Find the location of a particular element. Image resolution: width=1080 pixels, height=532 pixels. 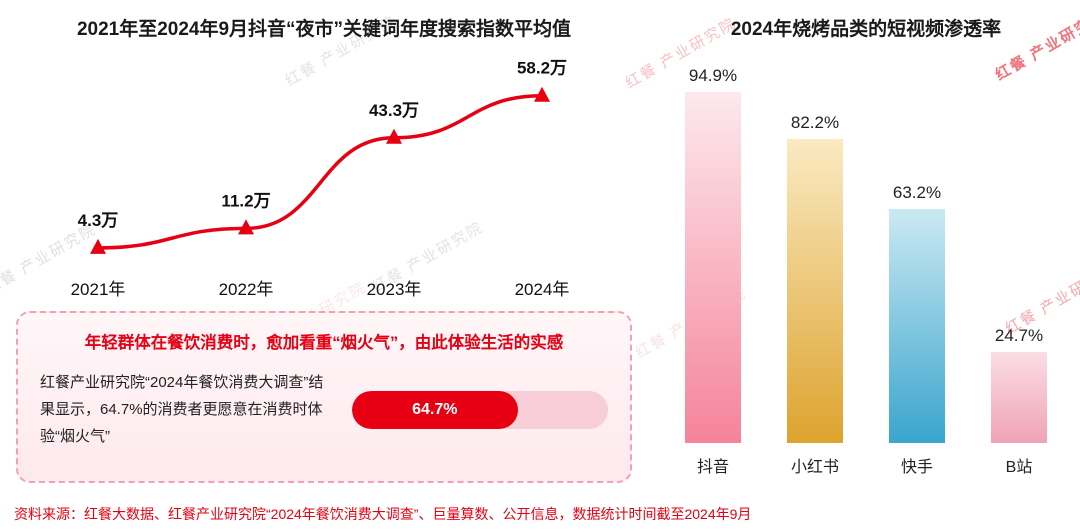

point-value-label: 4.3万 is located at coordinates (98, 220).